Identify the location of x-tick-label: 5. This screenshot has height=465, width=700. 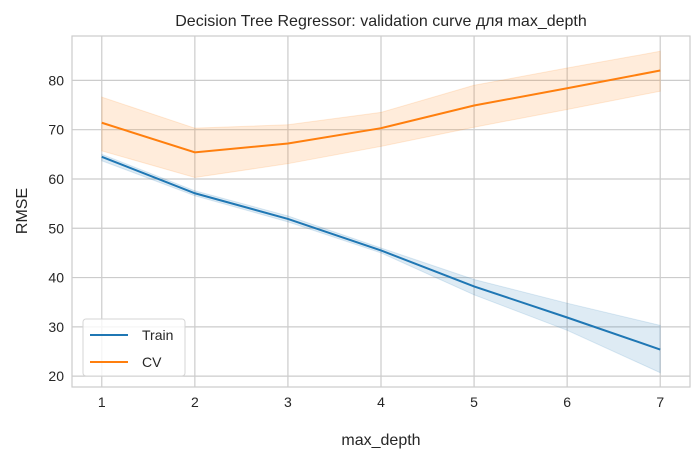
(474, 402).